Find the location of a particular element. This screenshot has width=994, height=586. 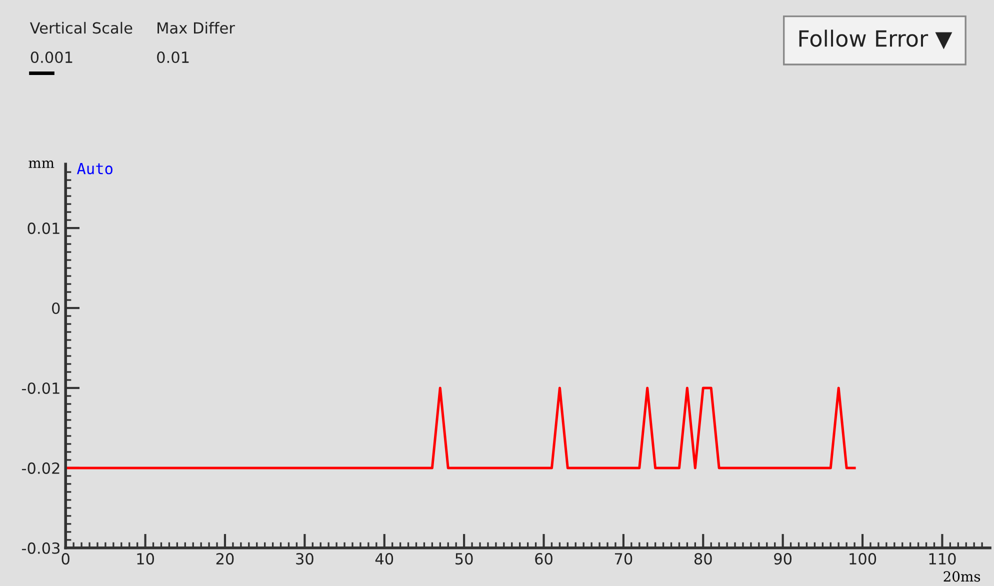

x-tick-label: 10 is located at coordinates (145, 559).